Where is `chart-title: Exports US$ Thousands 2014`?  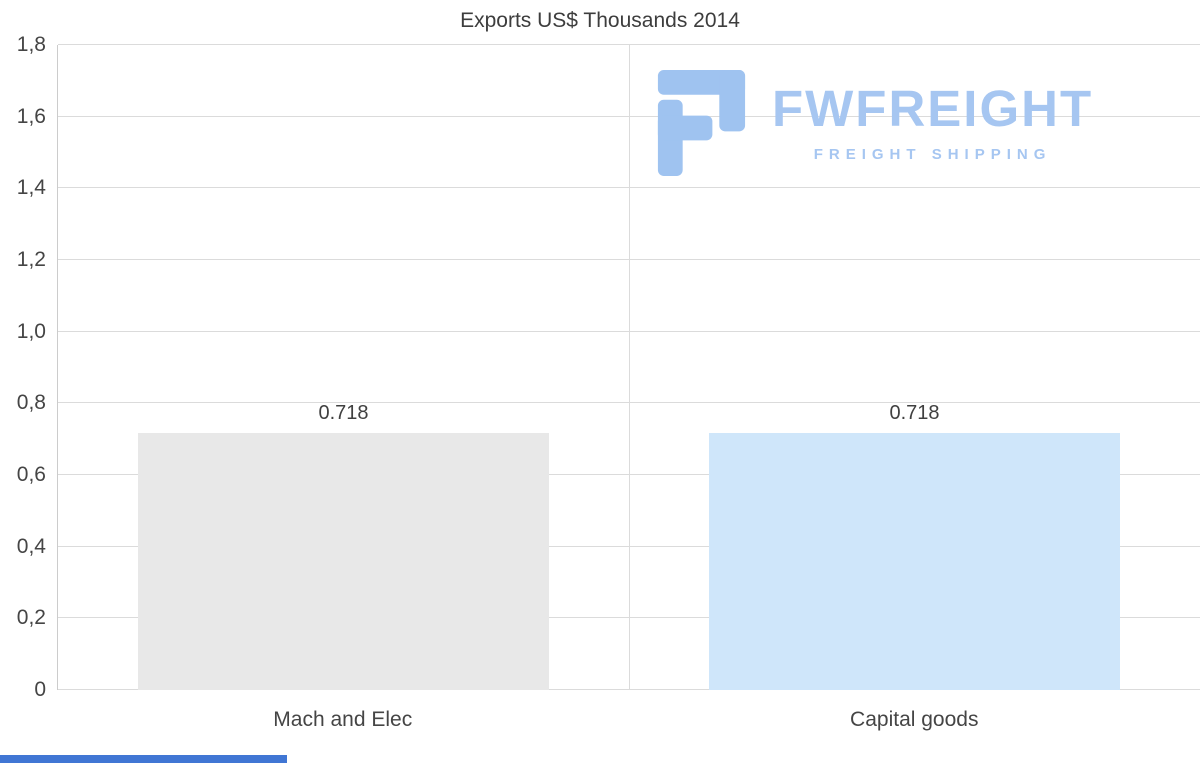
chart-title: Exports US$ Thousands 2014 is located at coordinates (600, 20).